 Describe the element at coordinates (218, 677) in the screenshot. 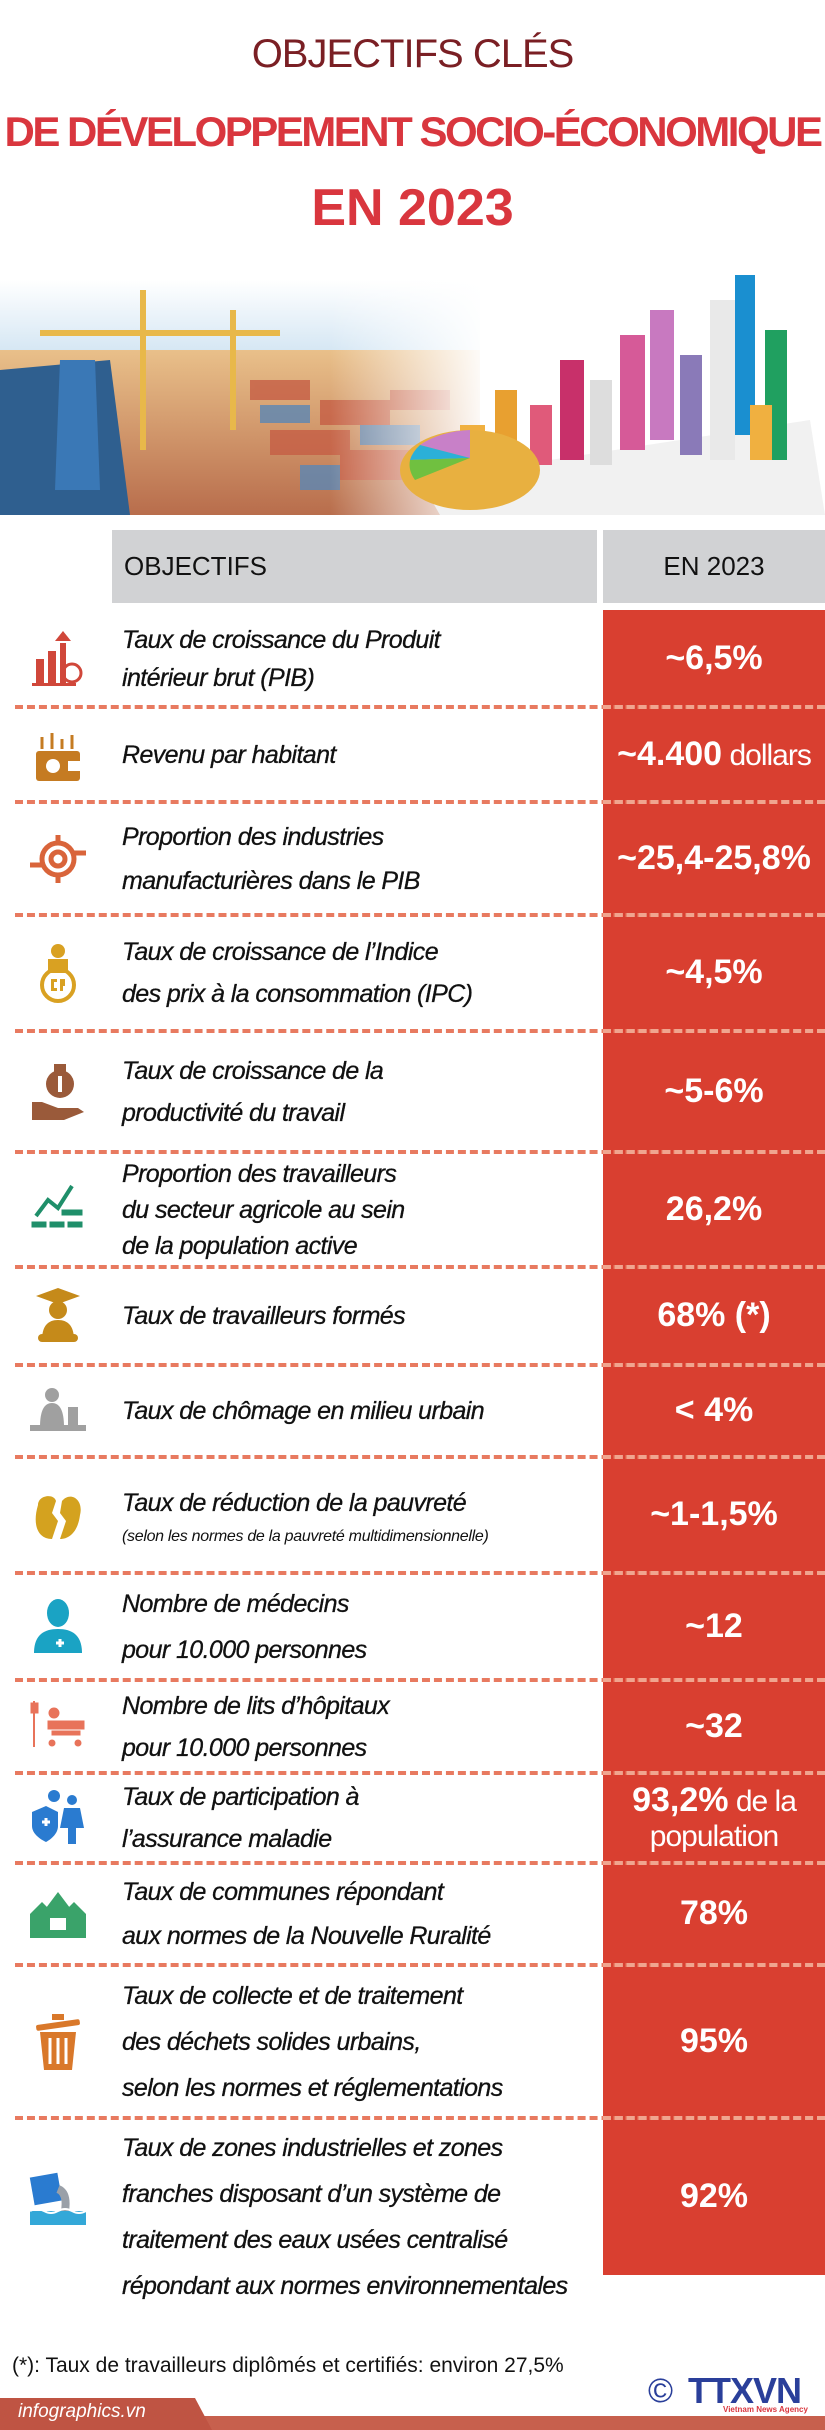

I see `objective-label-line: intérieur brut (PIB)` at that location.